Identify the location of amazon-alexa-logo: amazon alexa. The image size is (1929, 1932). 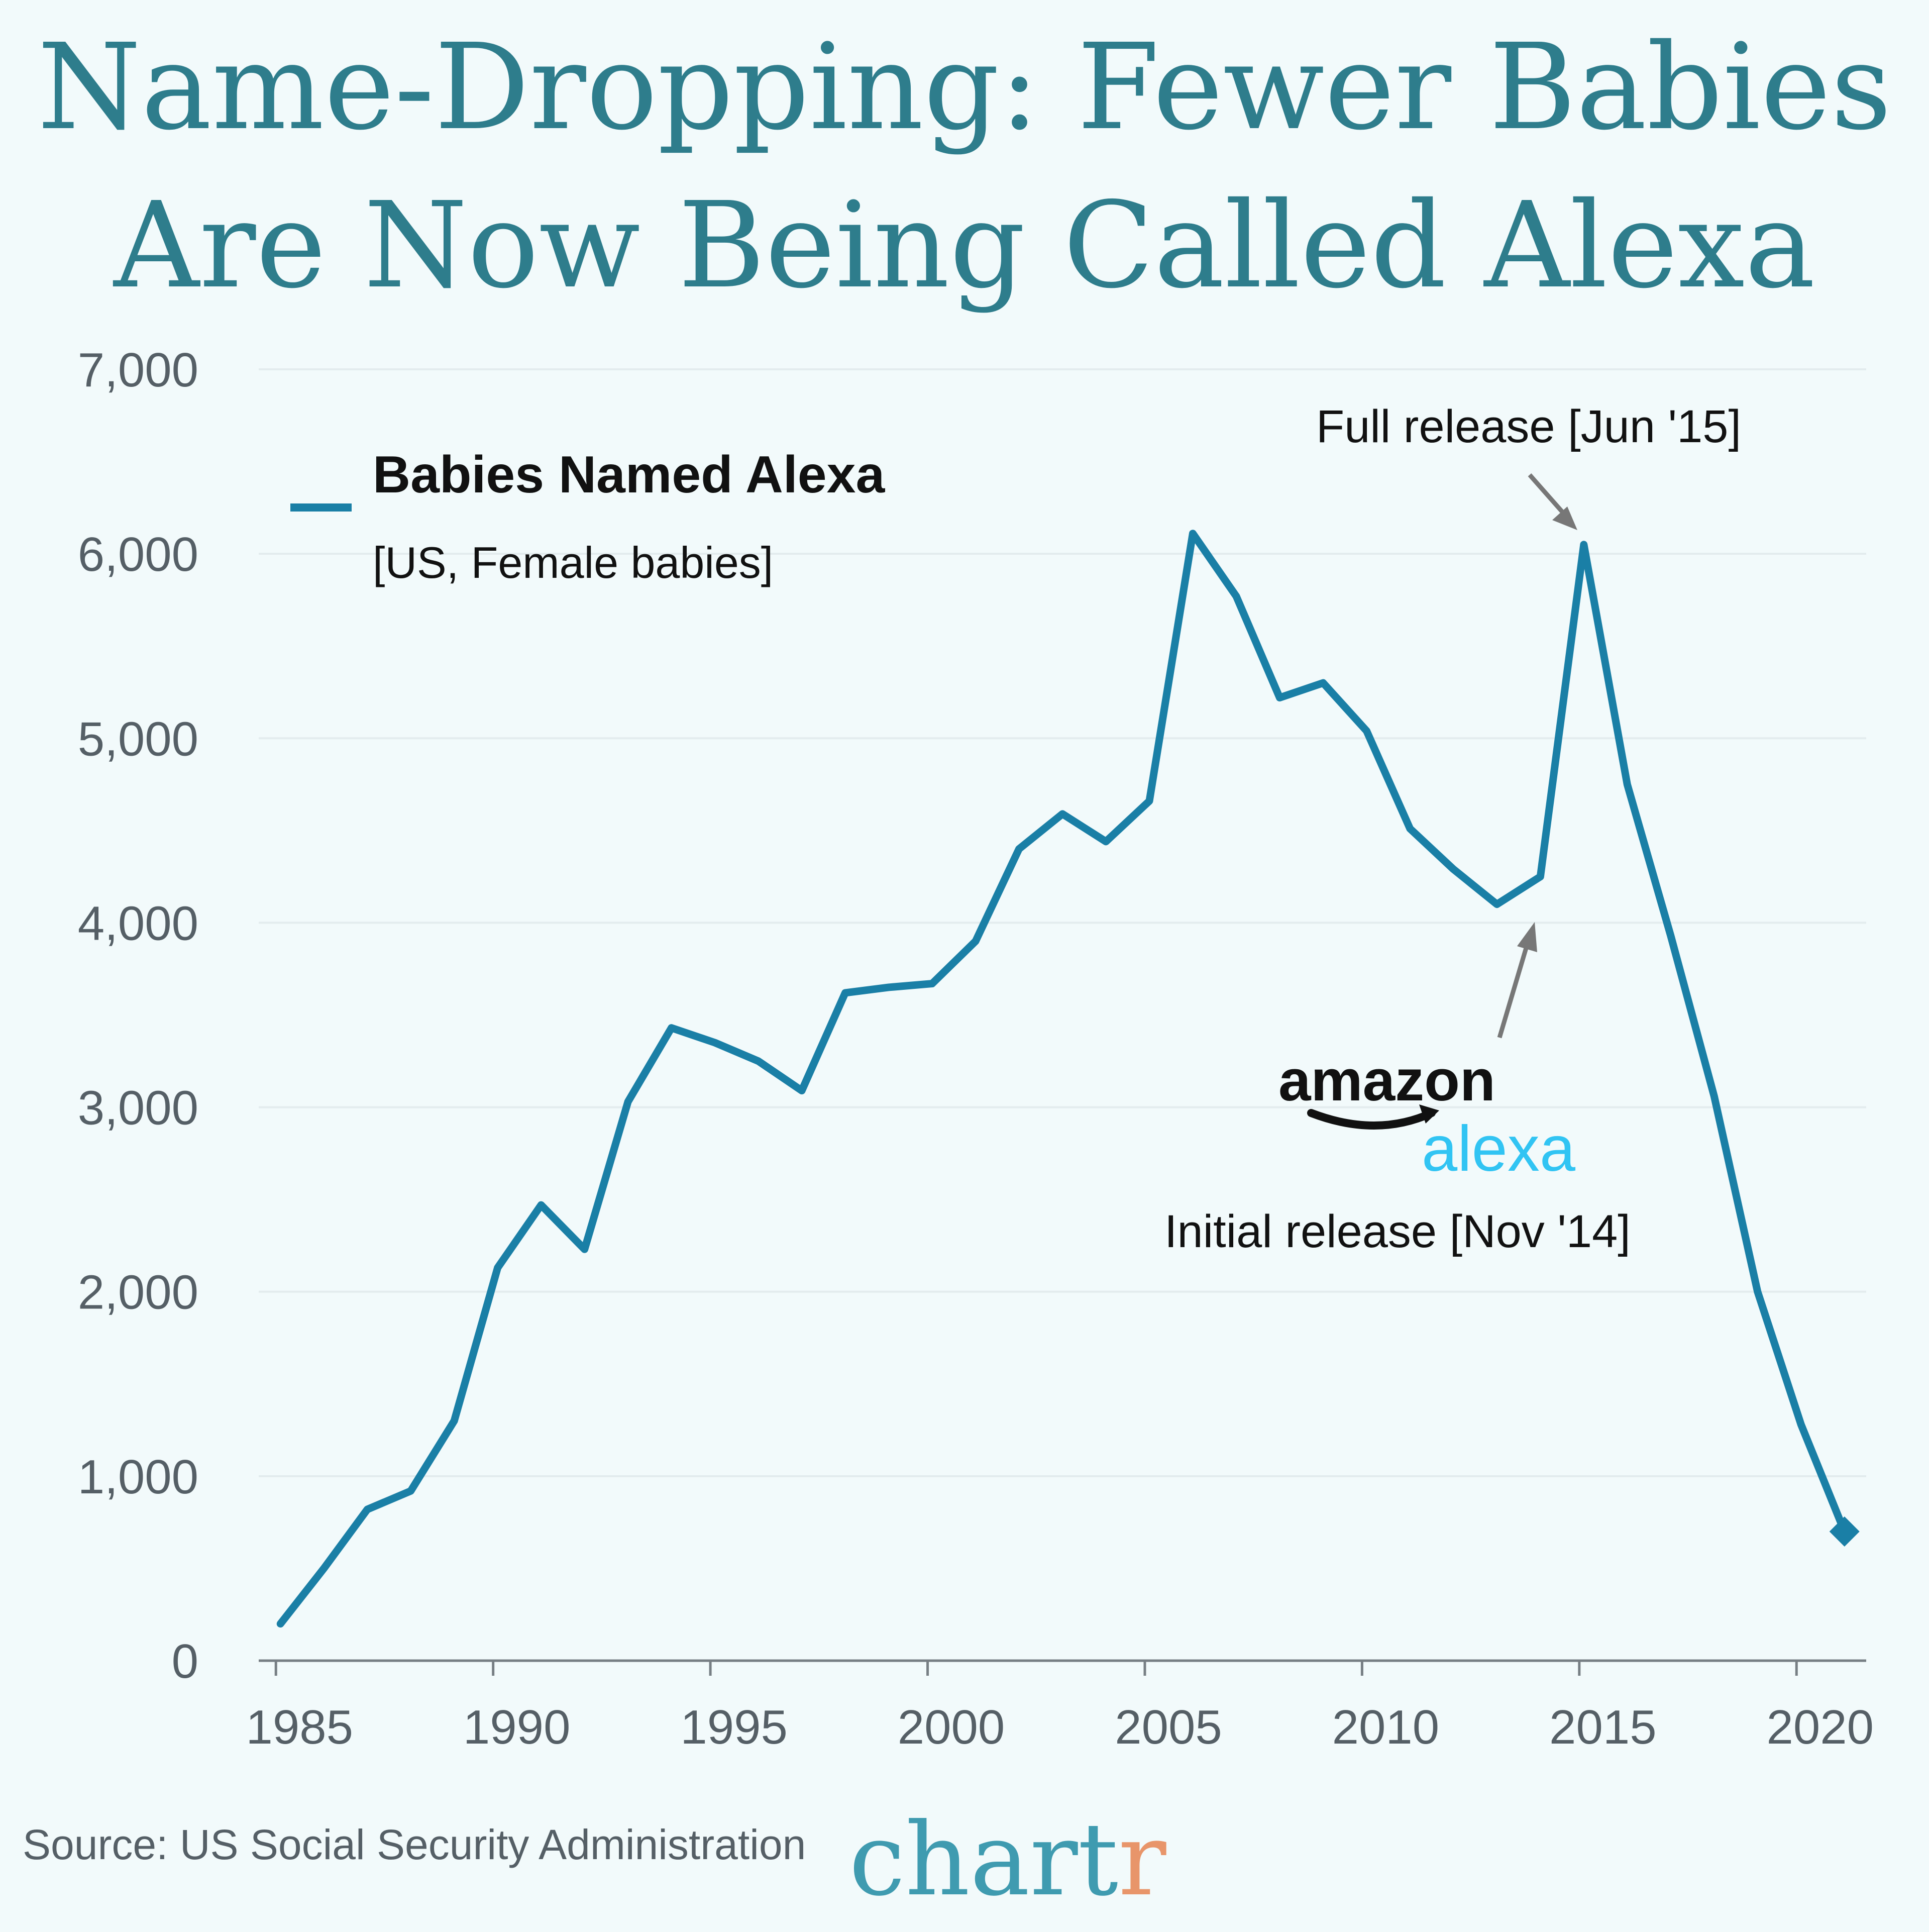
(1427, 1116).